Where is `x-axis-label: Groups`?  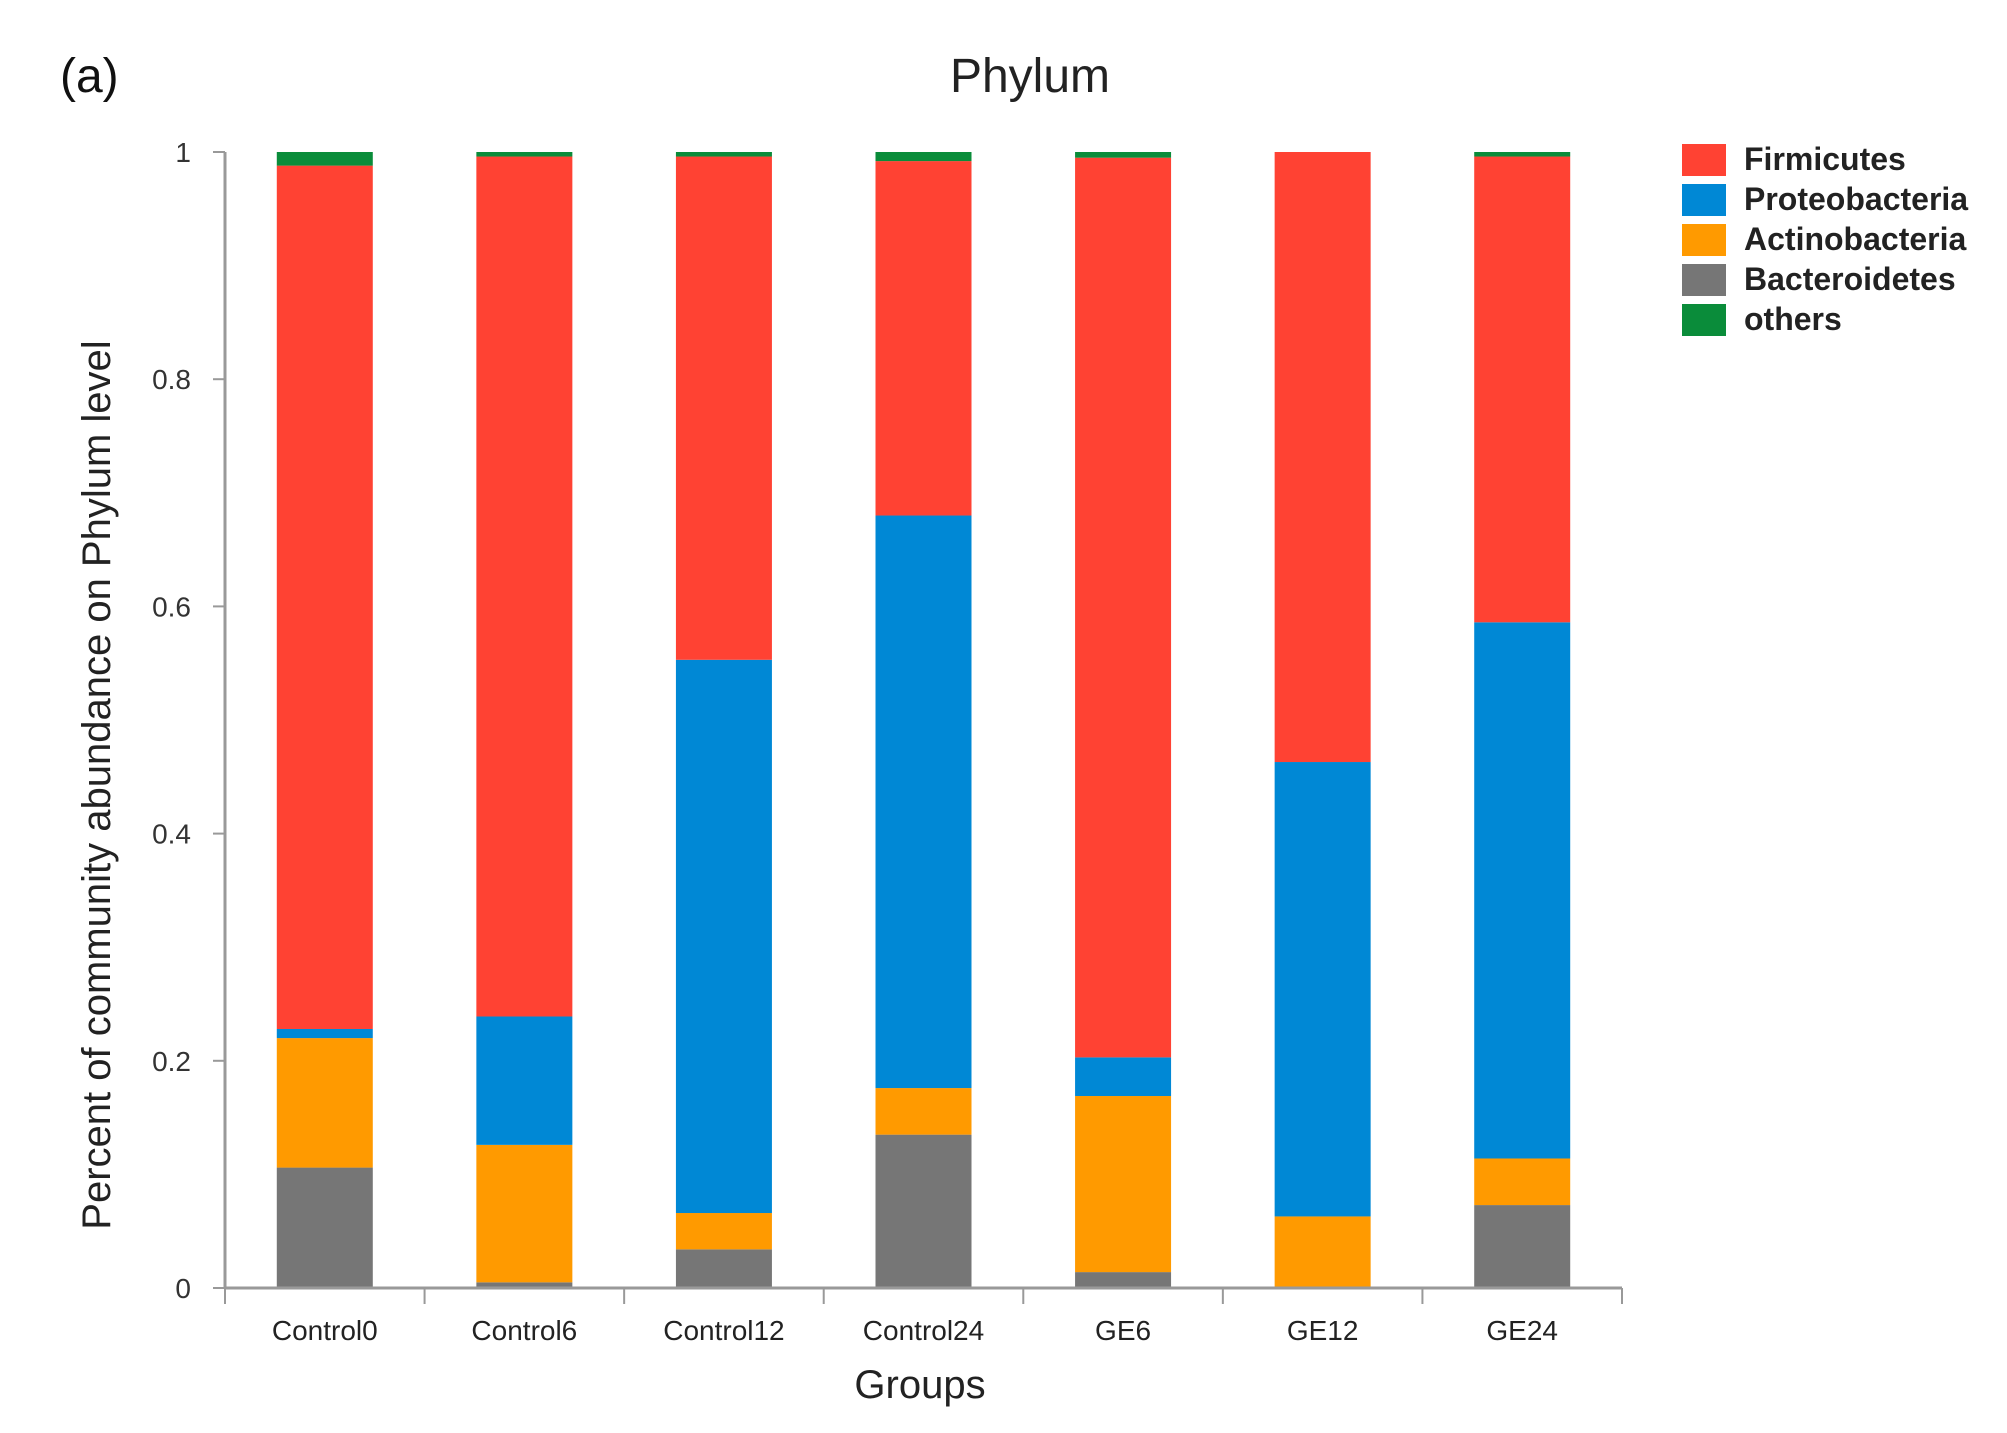 x-axis-label: Groups is located at coordinates (919, 1385).